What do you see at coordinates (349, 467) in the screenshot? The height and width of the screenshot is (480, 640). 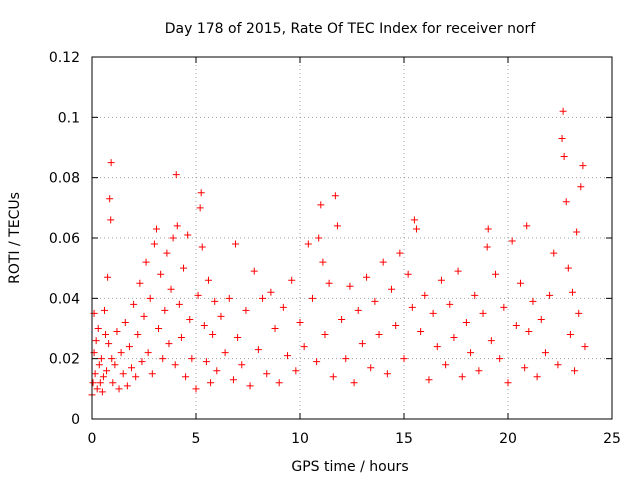 I see `x-axis-label: GPS time / hours` at bounding box center [349, 467].